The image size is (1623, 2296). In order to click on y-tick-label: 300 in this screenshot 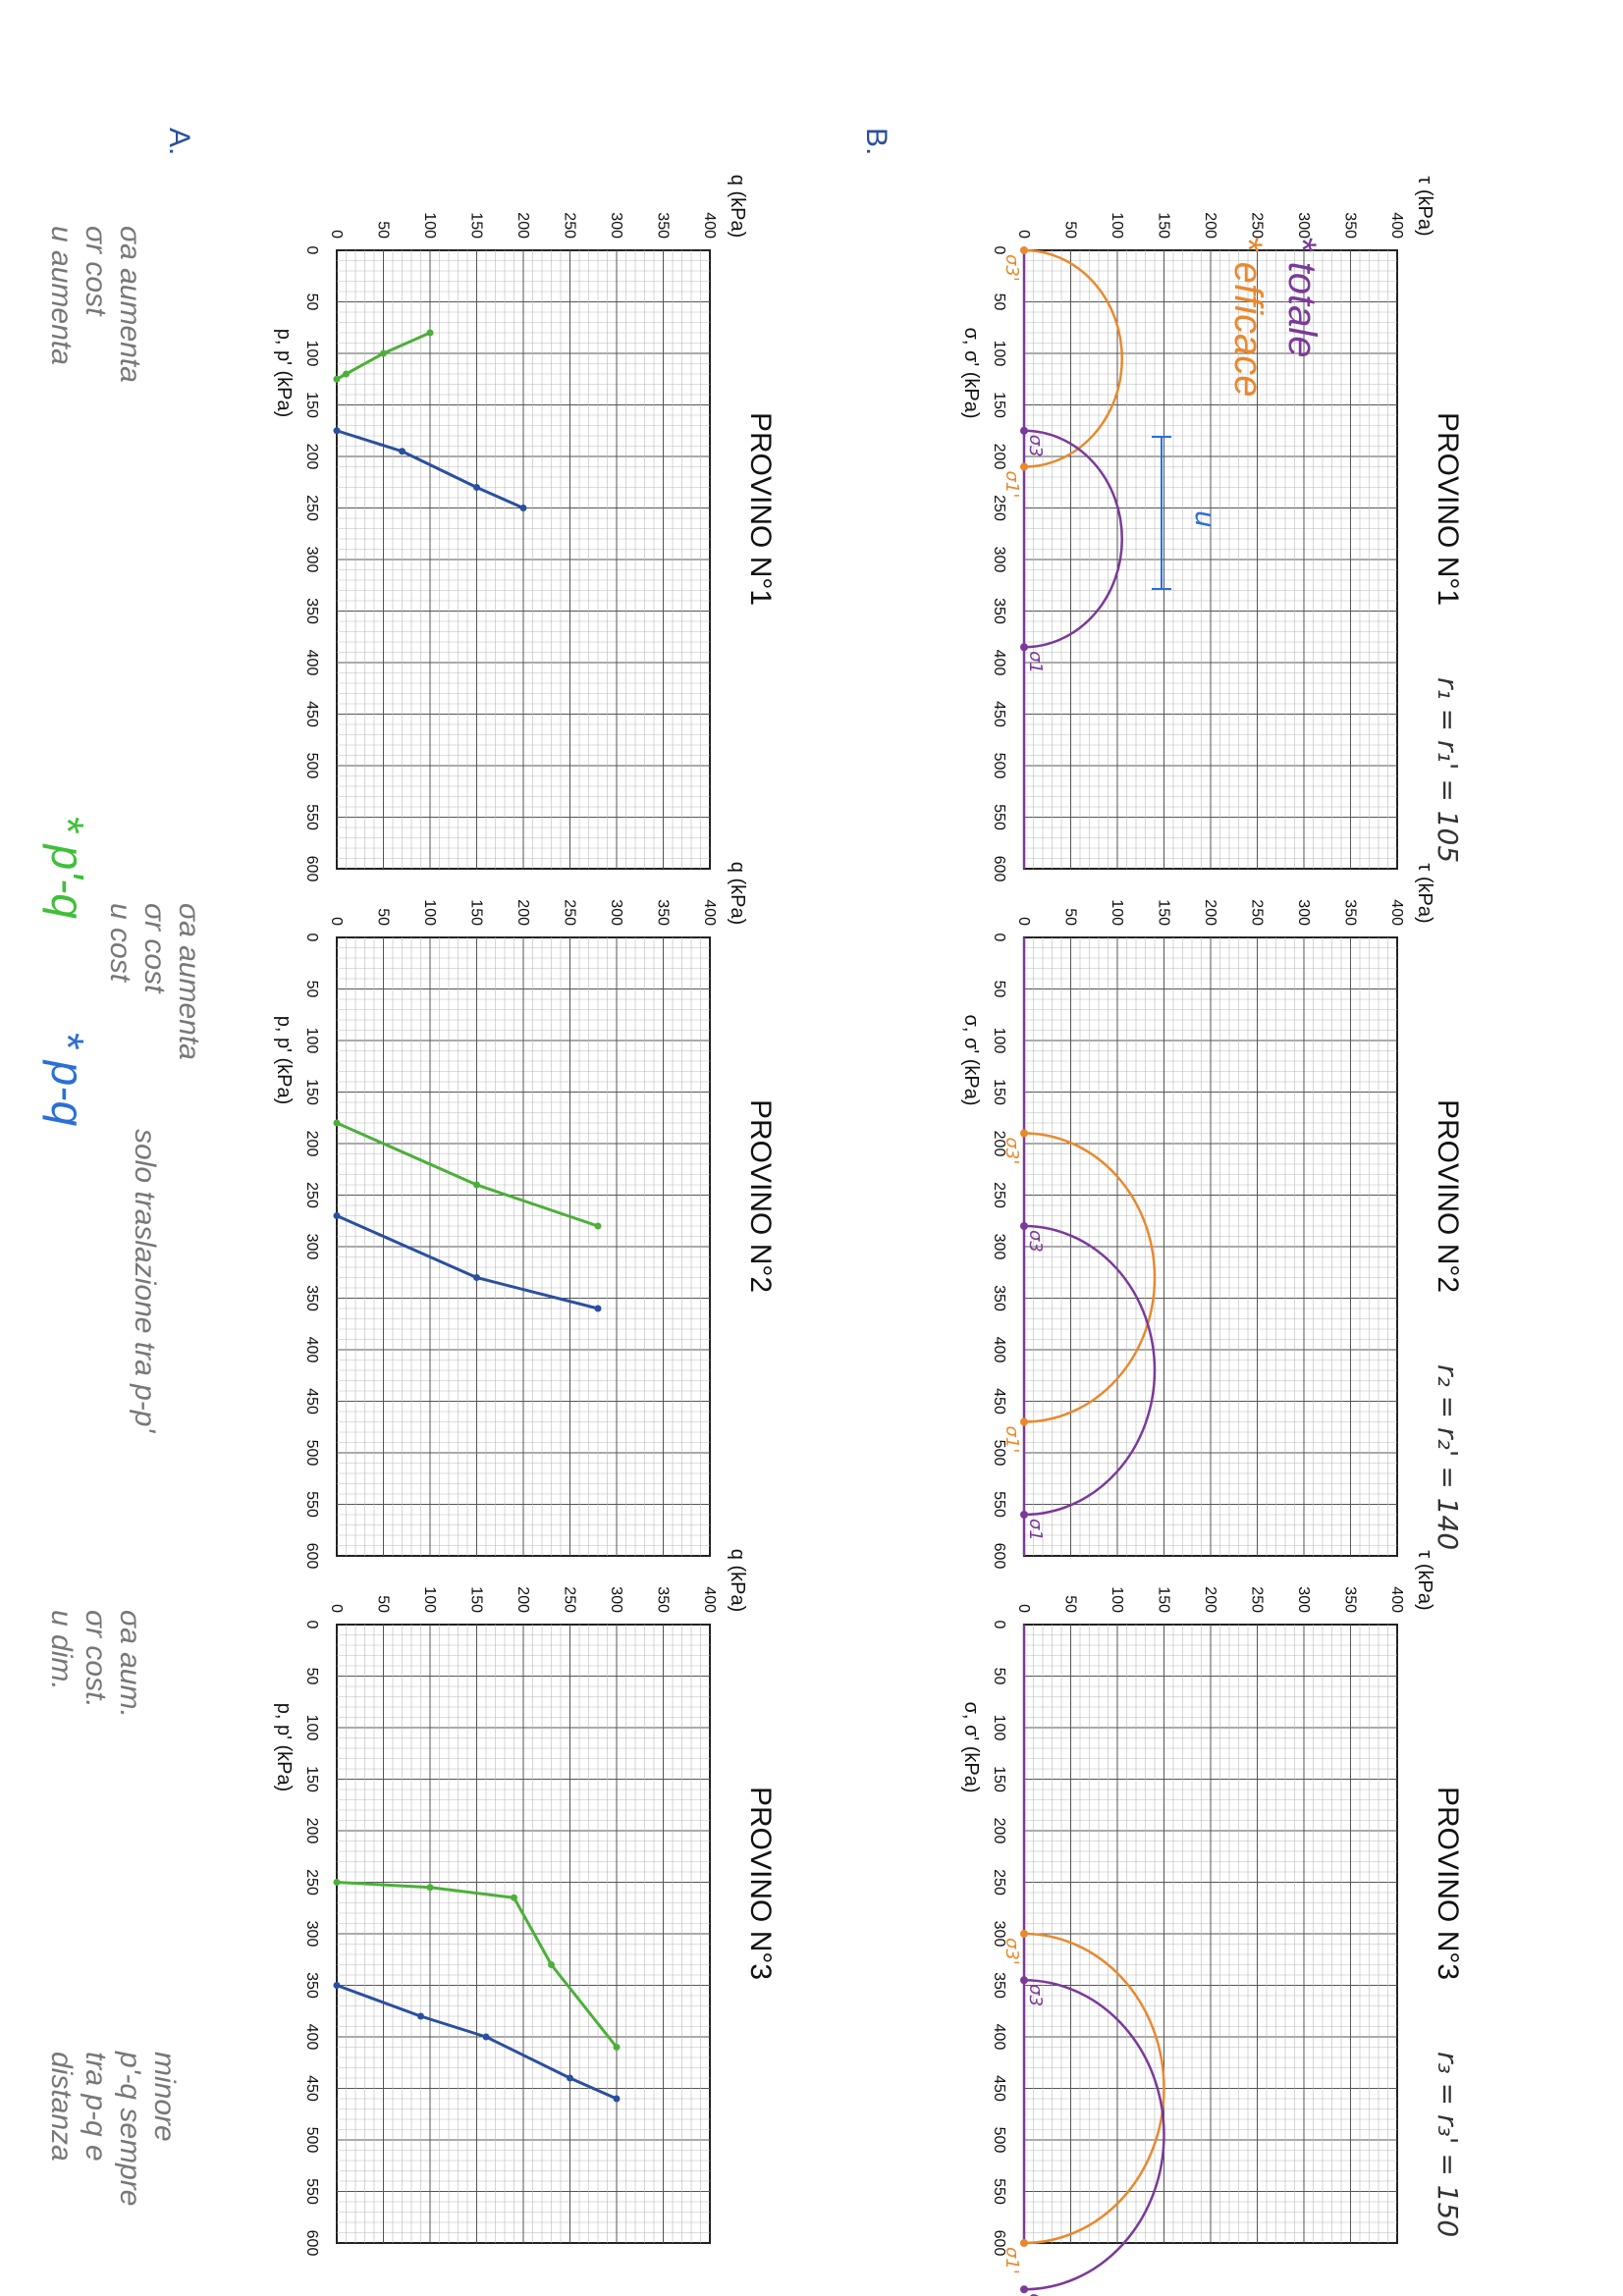, I will do `click(616, 1600)`.